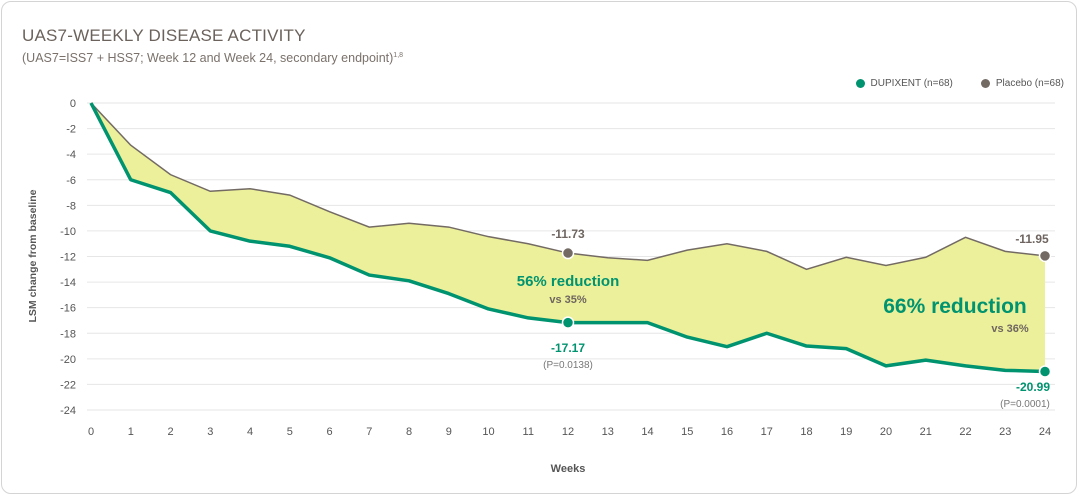 The image size is (1080, 497). Describe the element at coordinates (409, 432) in the screenshot. I see `x-tick-label: 8` at that location.